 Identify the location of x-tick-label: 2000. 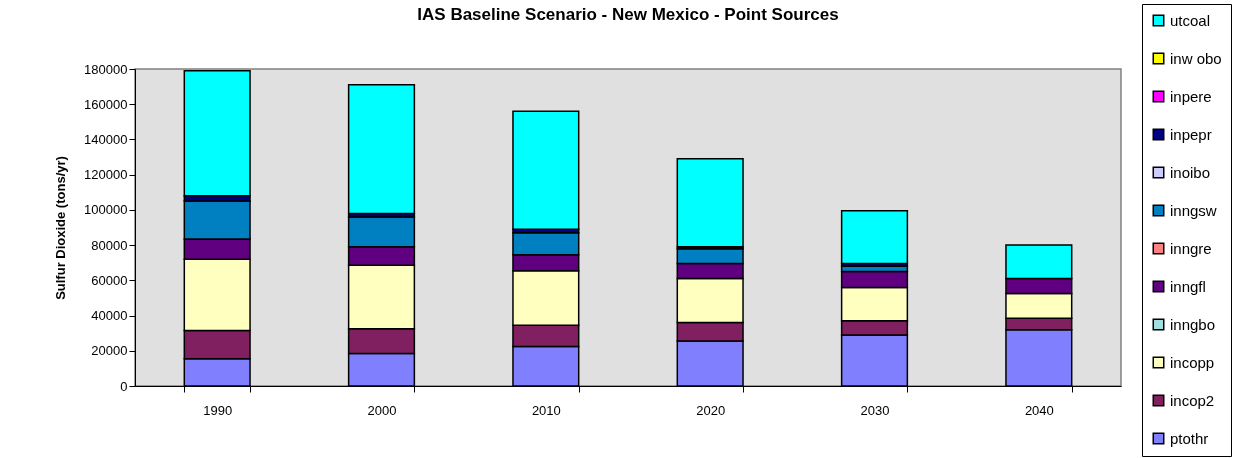
(382, 410).